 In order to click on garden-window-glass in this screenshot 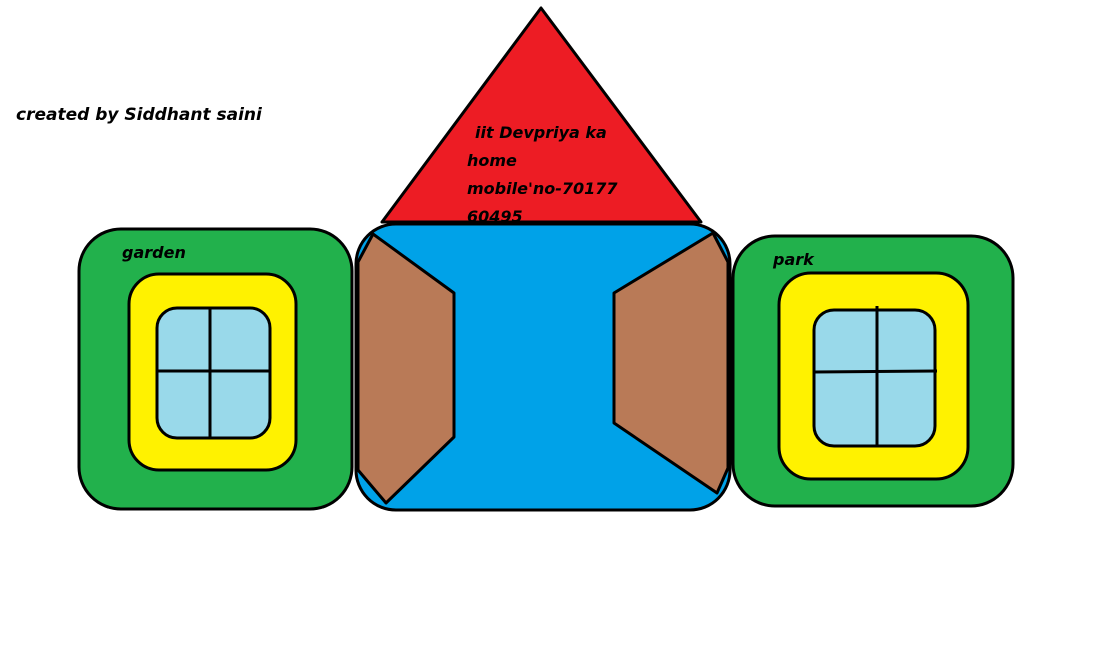, I will do `click(213, 373)`.